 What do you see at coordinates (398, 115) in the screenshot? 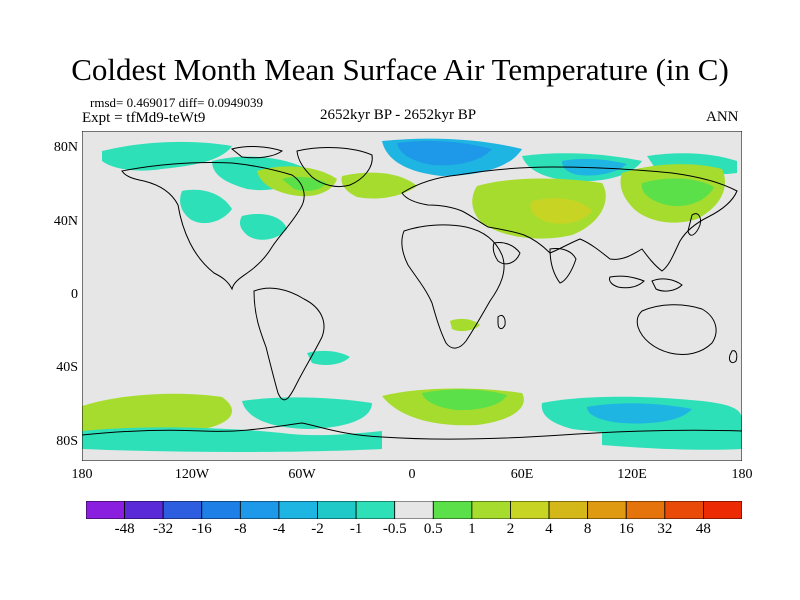
I see `period-label: 2652kyr BP - 2652kyr BP` at bounding box center [398, 115].